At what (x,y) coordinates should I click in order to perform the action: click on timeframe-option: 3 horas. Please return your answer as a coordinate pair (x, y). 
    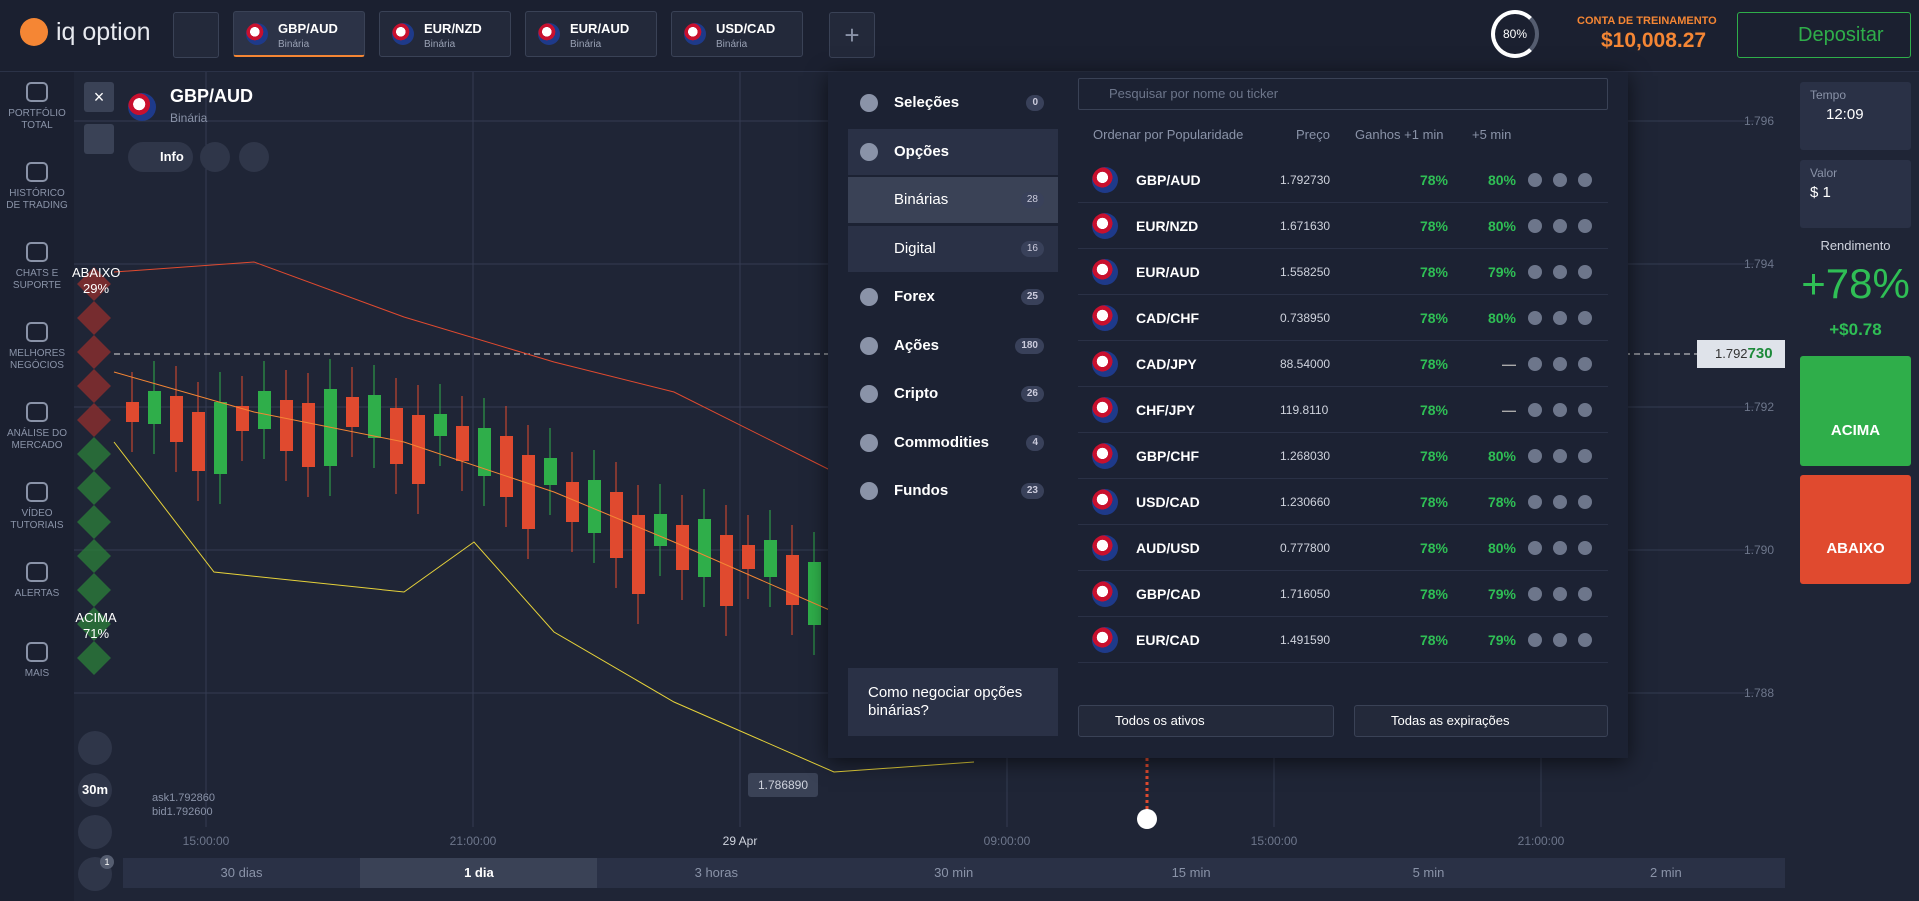
    Looking at the image, I should click on (716, 872).